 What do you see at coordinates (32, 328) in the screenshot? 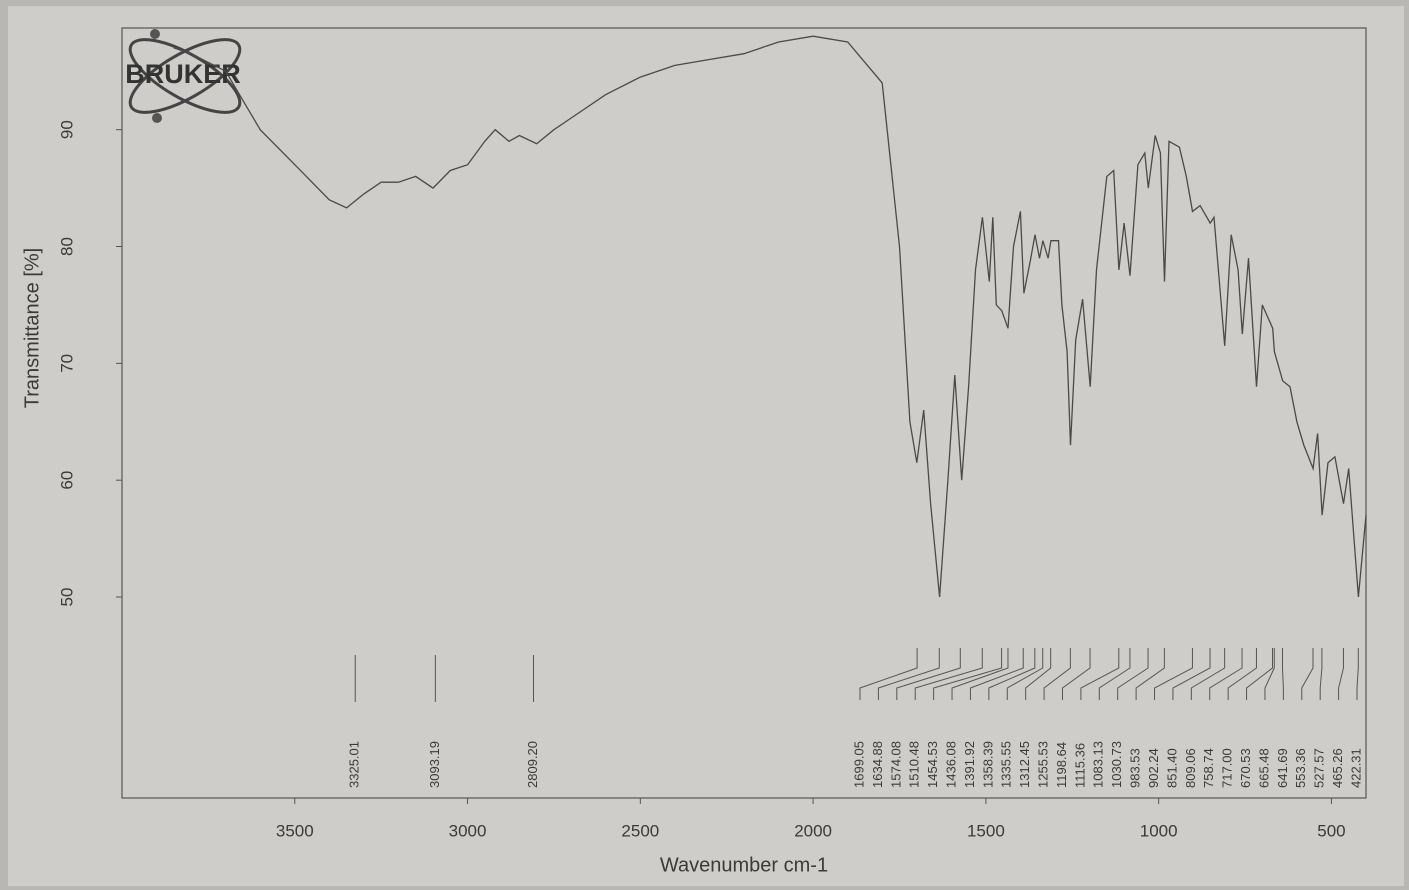
I see `y-axis-label: Transmittance [%]` at bounding box center [32, 328].